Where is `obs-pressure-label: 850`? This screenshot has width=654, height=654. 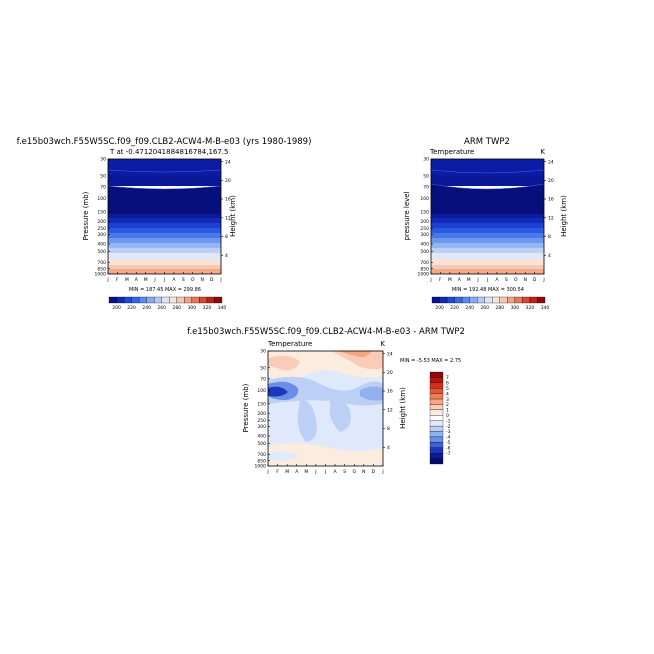
obs-pressure-label: 850 is located at coordinates (424, 269).